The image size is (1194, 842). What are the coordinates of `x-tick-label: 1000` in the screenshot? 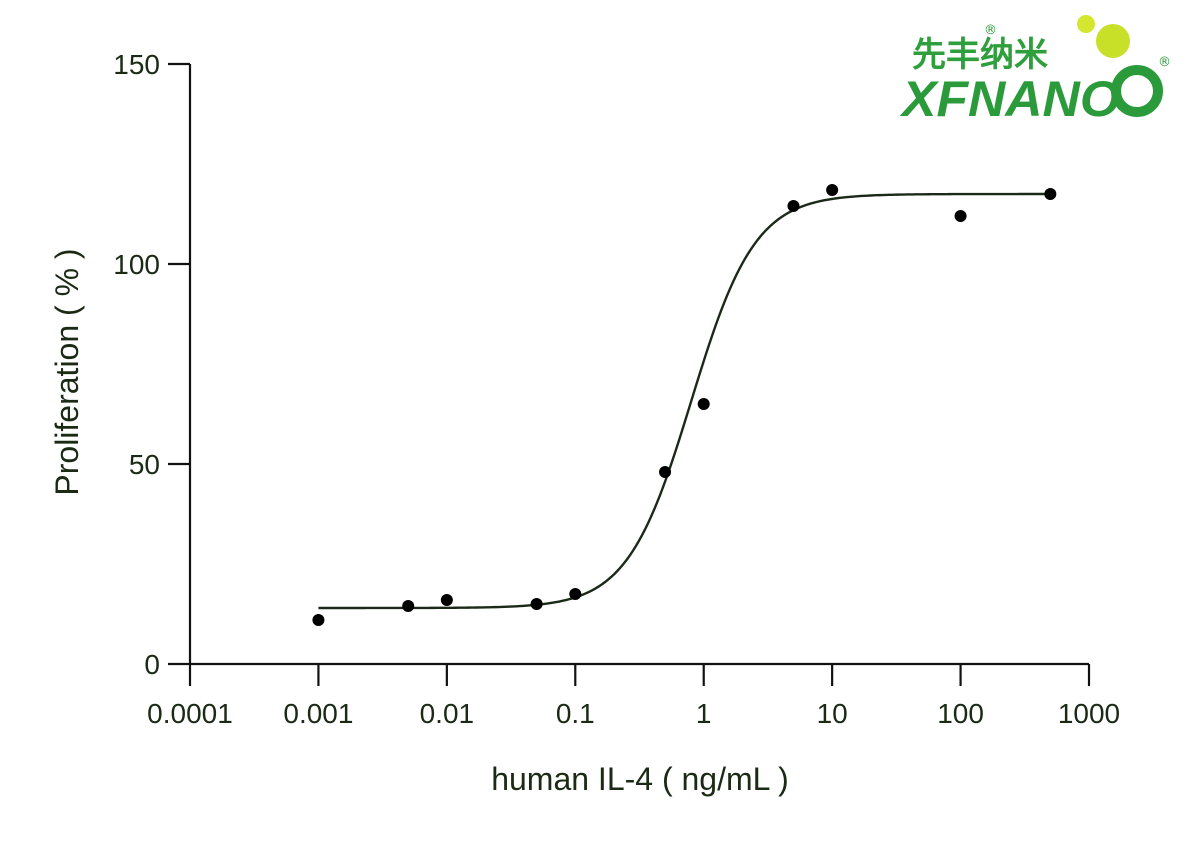 It's located at (1089, 713).